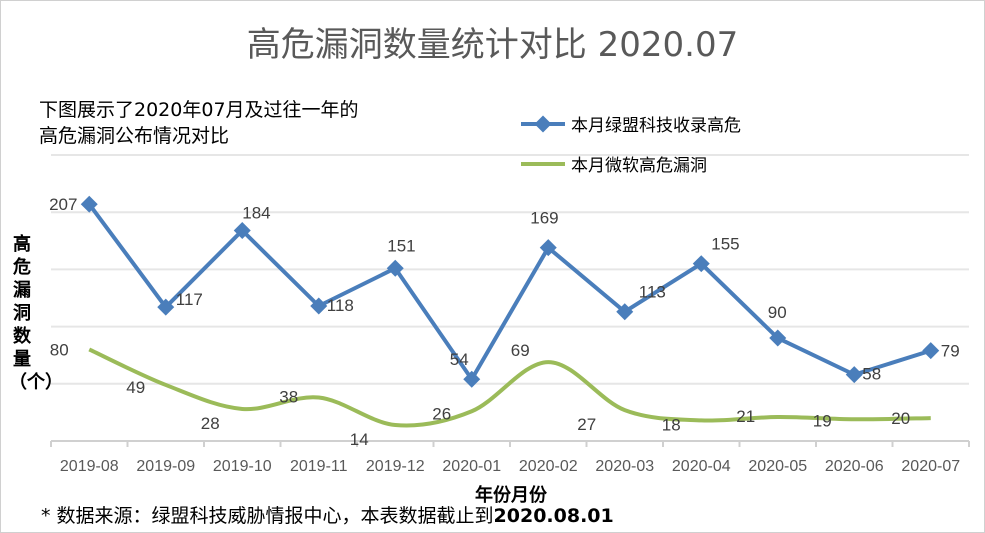  What do you see at coordinates (586, 424) in the screenshot?
I see `data-label: 27` at bounding box center [586, 424].